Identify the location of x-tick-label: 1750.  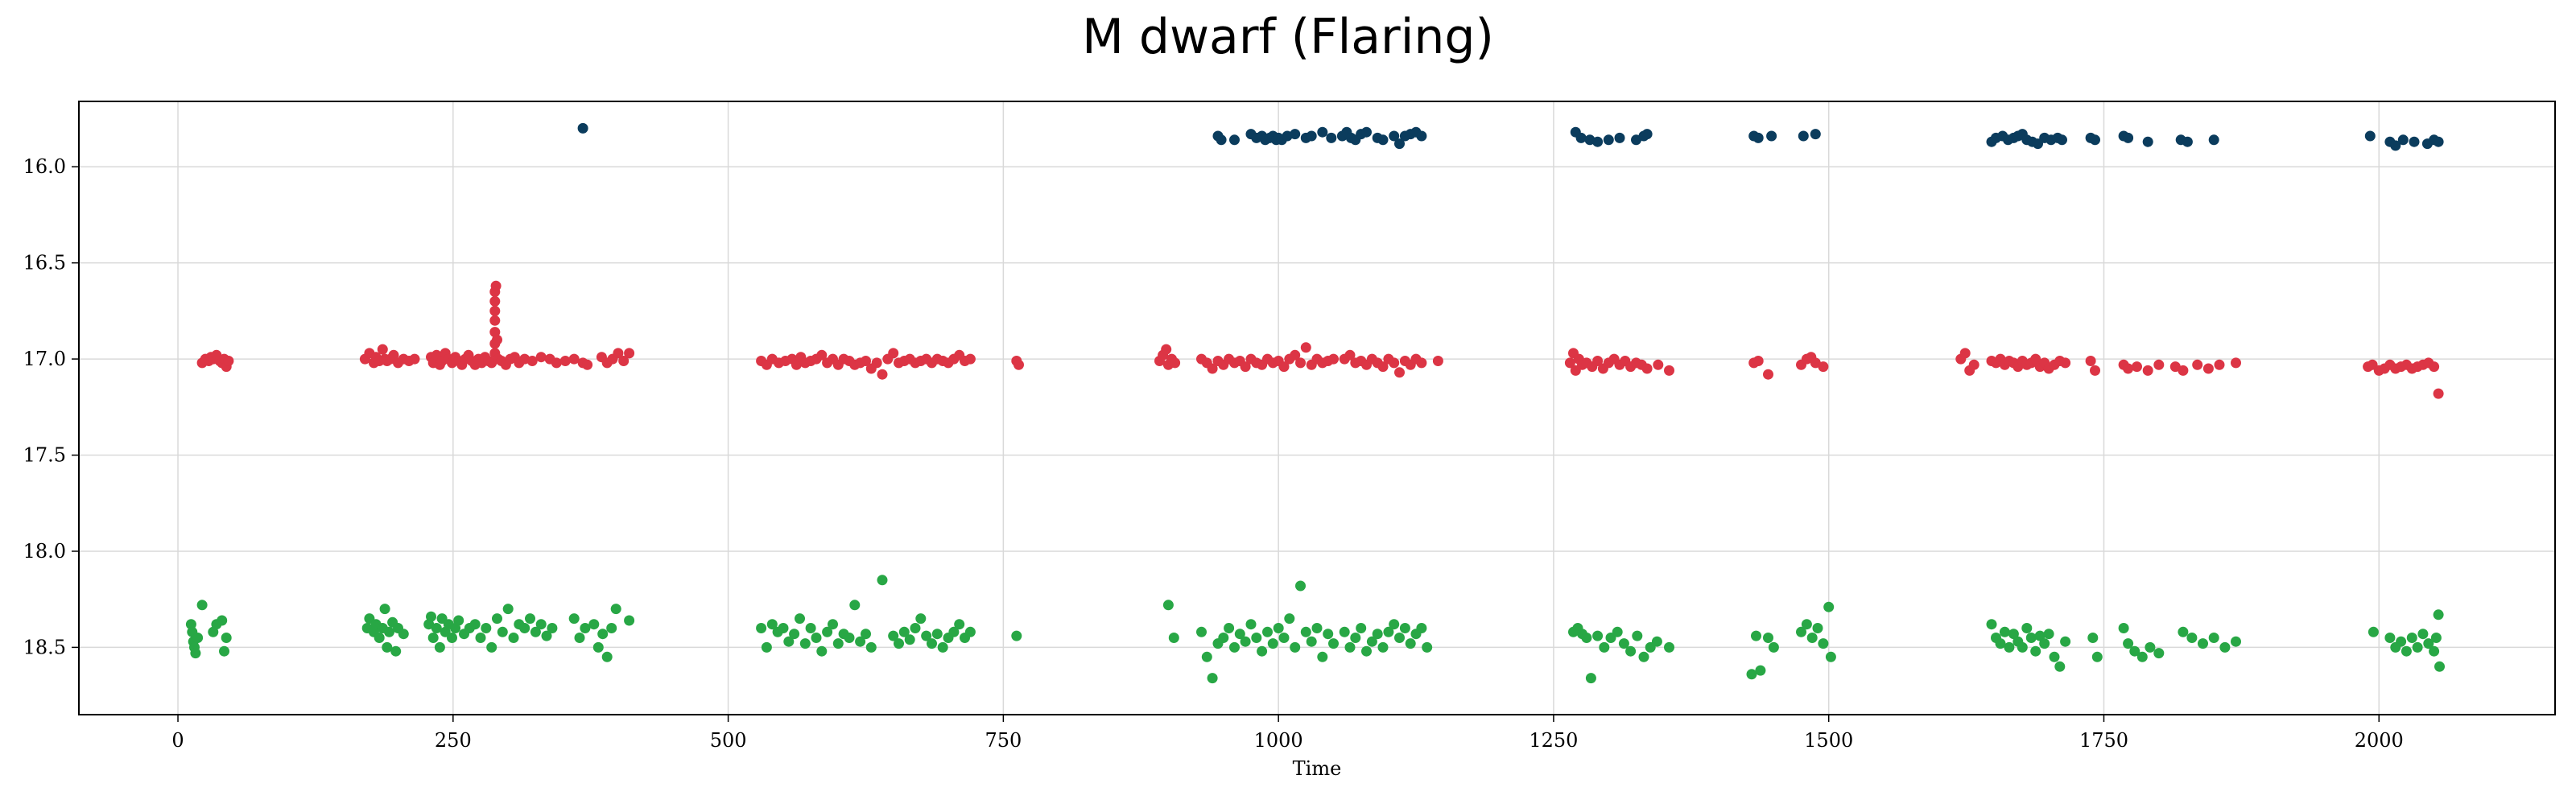
(2103, 740).